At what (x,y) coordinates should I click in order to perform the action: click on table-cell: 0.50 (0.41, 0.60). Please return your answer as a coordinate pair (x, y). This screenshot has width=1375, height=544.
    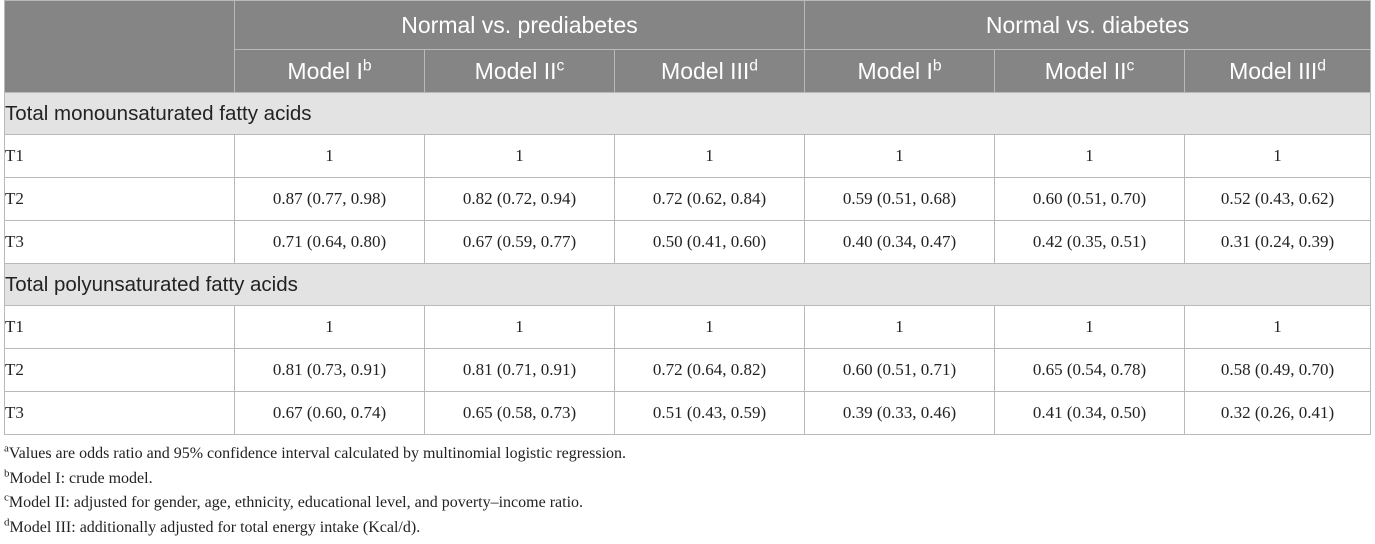
    Looking at the image, I should click on (709, 242).